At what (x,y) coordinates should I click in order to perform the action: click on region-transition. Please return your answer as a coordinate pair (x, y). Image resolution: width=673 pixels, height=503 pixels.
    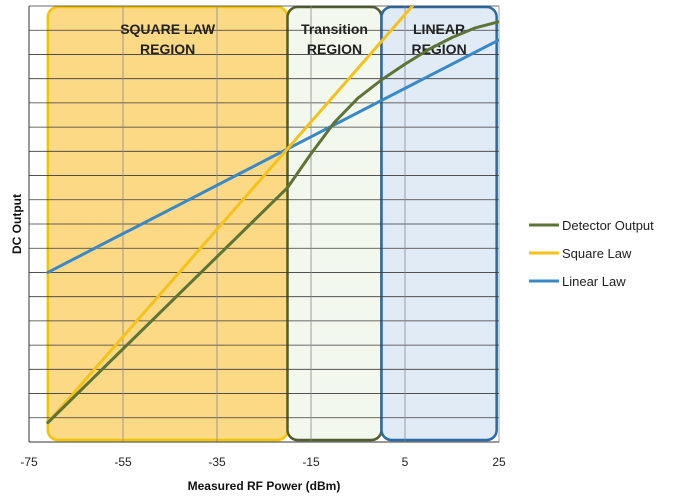
    Looking at the image, I should click on (334, 223).